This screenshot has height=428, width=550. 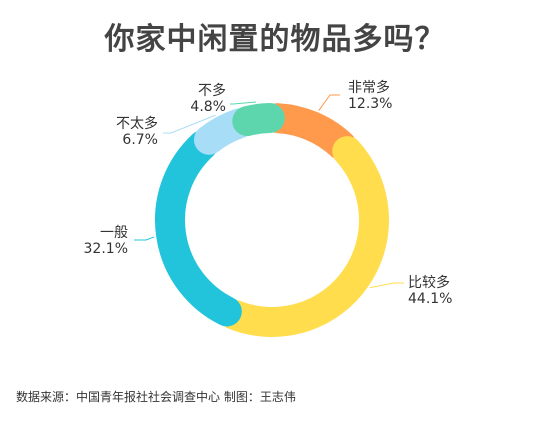 I want to click on leader-line-few, so click(x=243, y=103).